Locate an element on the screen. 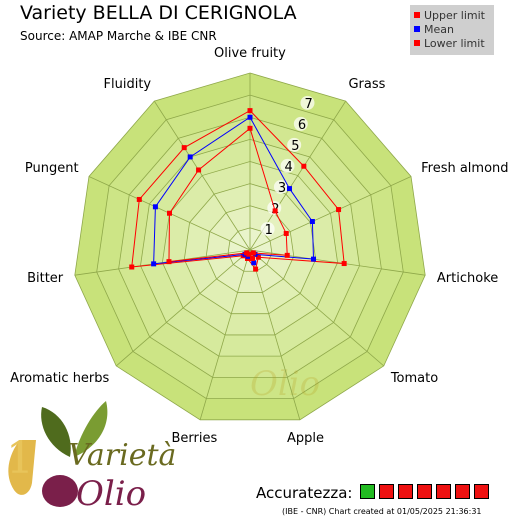 Image resolution: width=530 pixels, height=530 pixels. axis-label: Bitter is located at coordinates (45, 278).